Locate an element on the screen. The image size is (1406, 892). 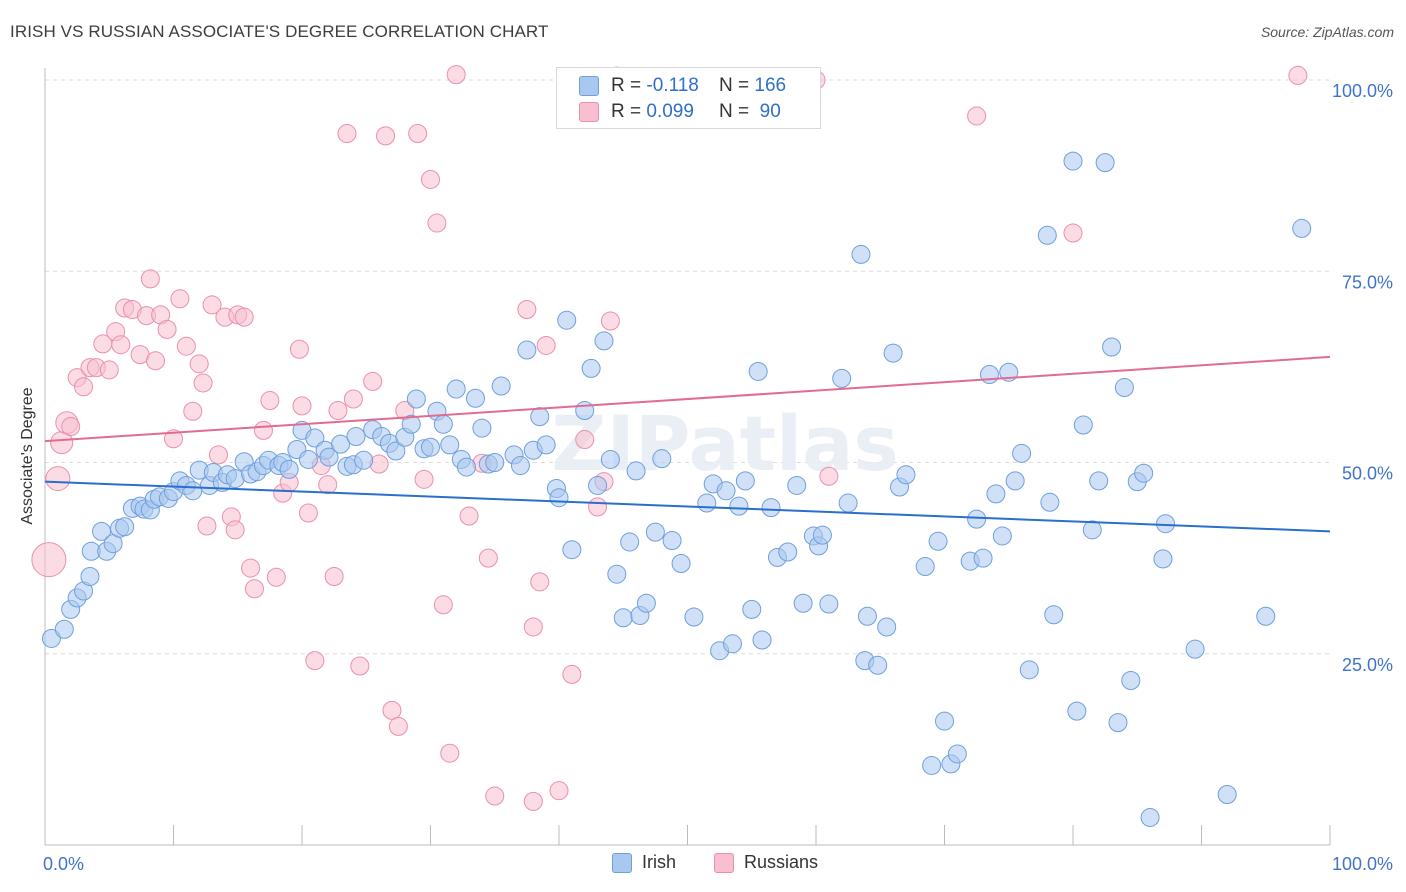
watermark: ZIPatlas is located at coordinates (724, 443).